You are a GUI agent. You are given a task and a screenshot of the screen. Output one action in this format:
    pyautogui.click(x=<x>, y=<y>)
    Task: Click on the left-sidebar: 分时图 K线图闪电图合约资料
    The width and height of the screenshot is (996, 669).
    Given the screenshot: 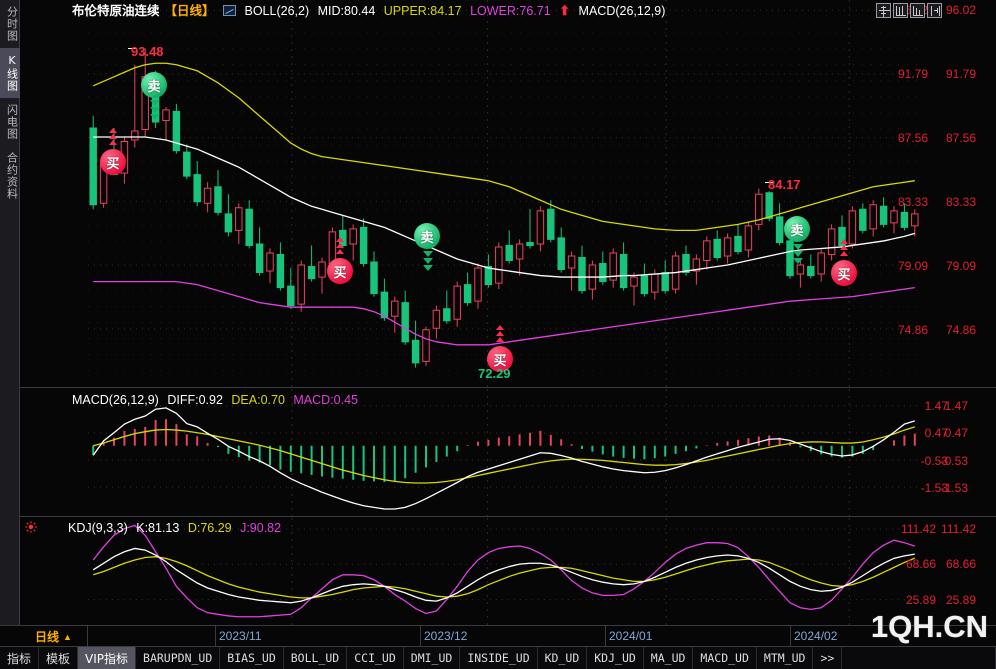 What is the action you would take?
    pyautogui.click(x=10, y=312)
    